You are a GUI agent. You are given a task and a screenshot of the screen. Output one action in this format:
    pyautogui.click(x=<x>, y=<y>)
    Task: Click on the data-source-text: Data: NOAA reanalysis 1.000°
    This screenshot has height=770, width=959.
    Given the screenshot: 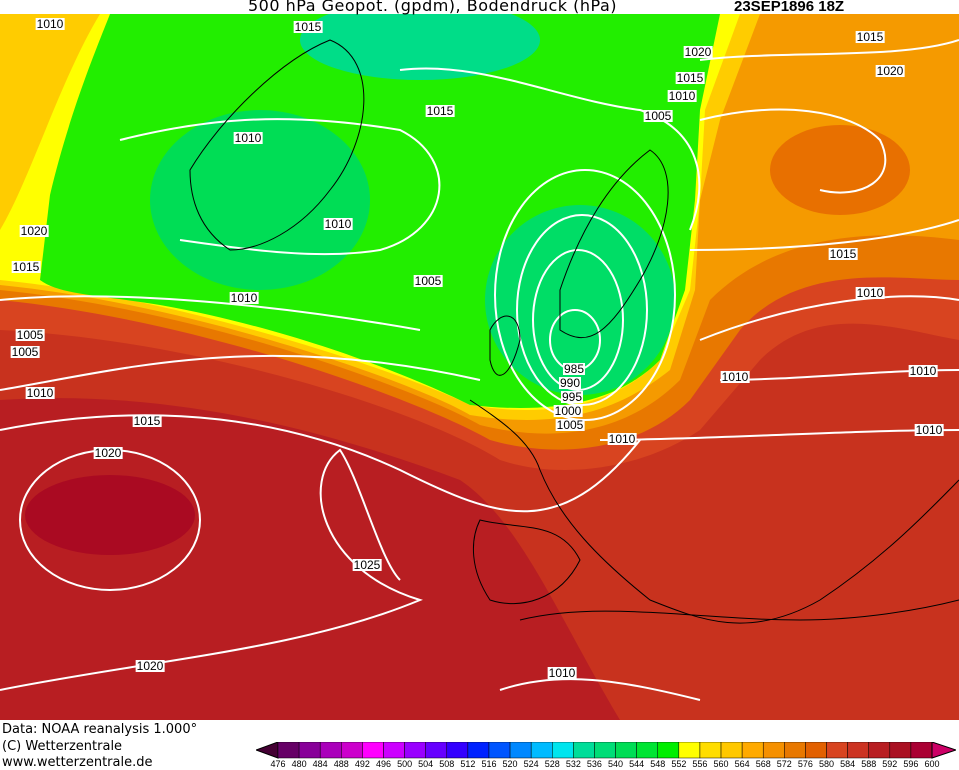 What is the action you would take?
    pyautogui.click(x=100, y=729)
    